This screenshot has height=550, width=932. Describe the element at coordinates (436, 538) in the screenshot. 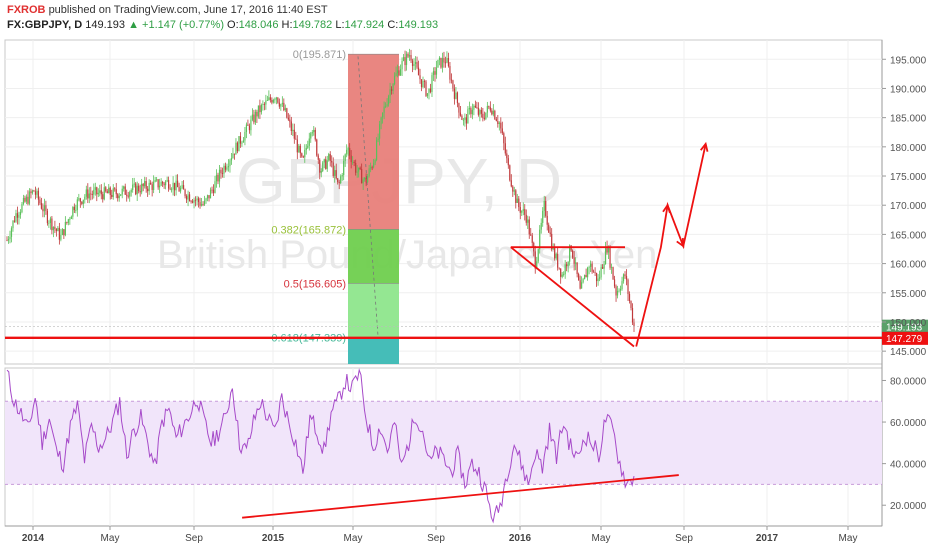

I see `time-tick-label: Sep` at that location.